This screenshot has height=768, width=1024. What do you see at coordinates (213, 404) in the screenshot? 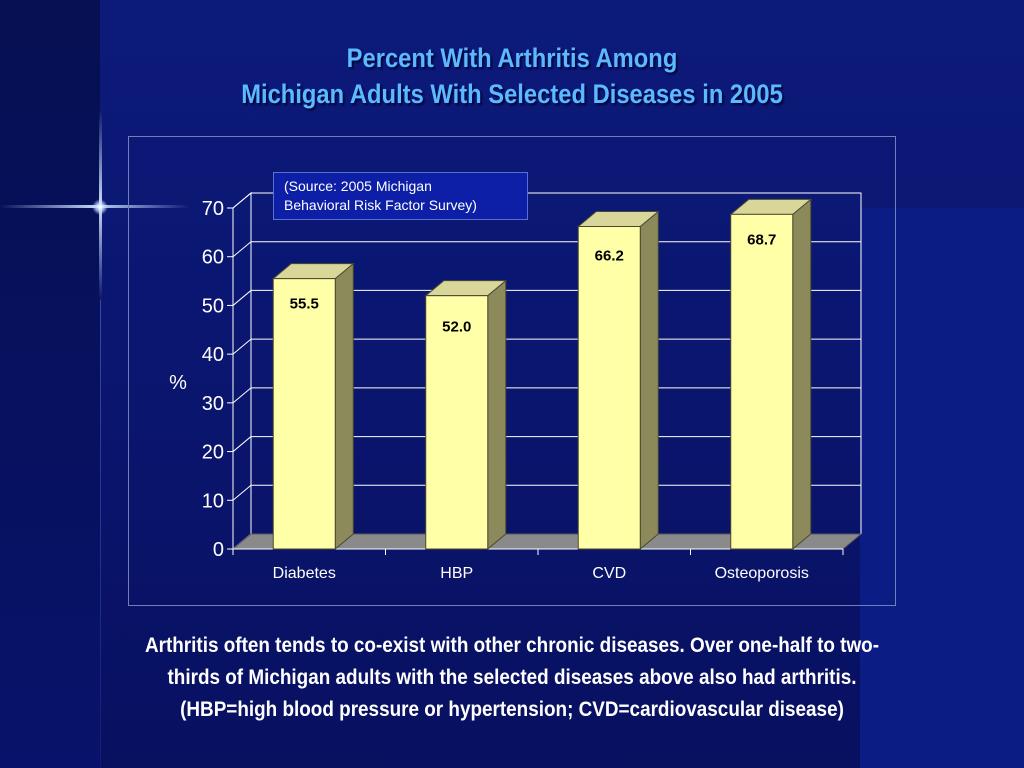
I see `y-tick-label: 30` at bounding box center [213, 404].